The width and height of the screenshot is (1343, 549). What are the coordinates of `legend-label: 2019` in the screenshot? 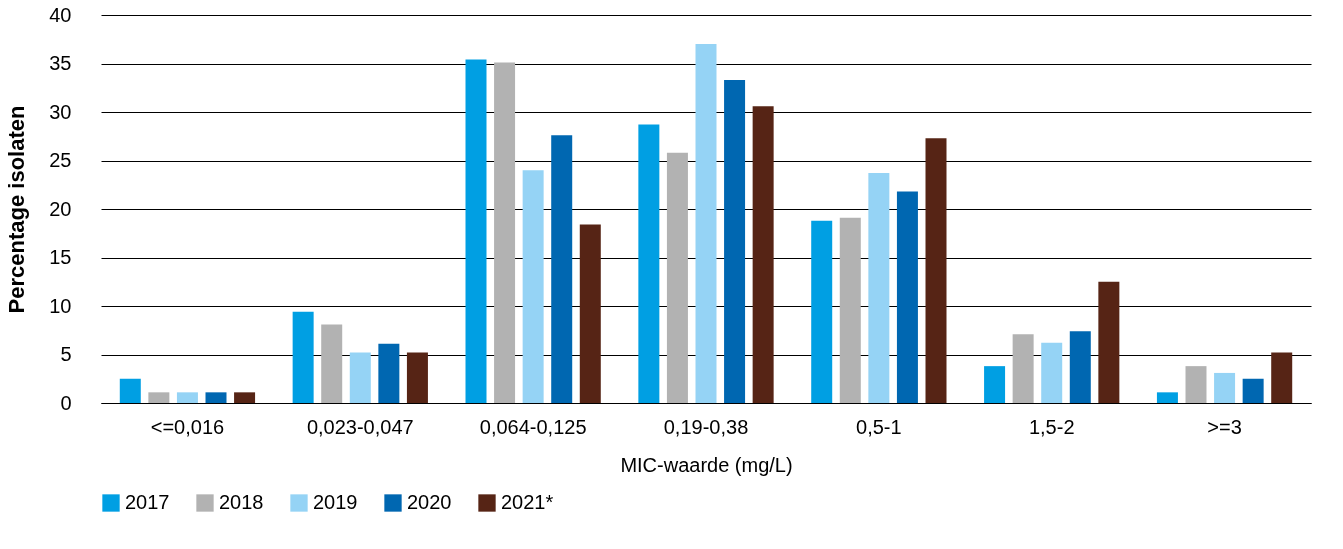 It's located at (335, 502).